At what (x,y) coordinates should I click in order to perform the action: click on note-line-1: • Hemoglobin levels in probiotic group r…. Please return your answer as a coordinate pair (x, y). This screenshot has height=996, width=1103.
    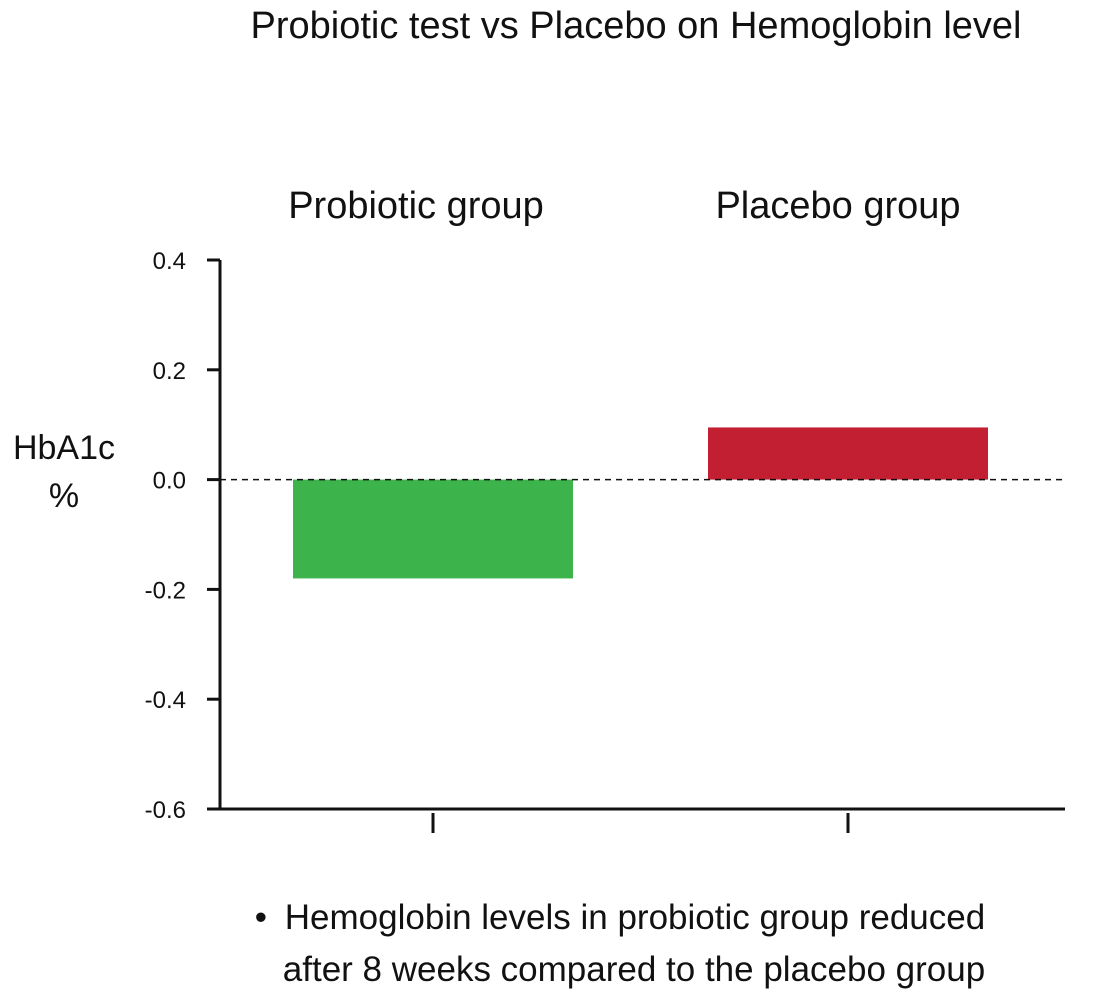
    Looking at the image, I should click on (620, 917).